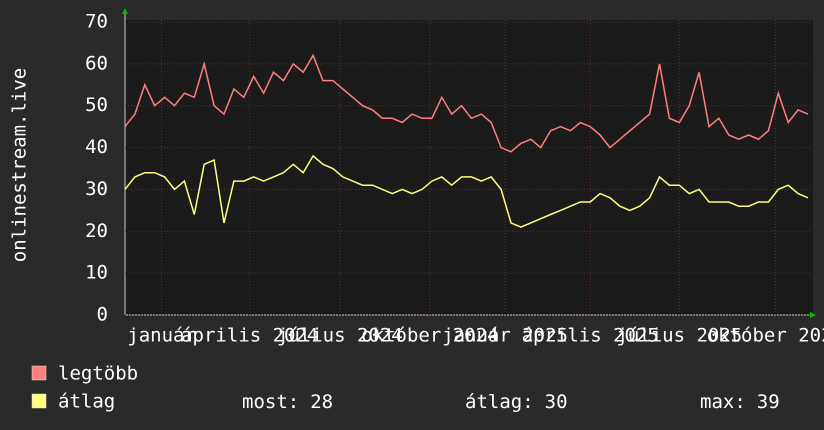 This screenshot has width=824, height=430. Describe the element at coordinates (679, 336) in the screenshot. I see `x-tick-label: július 2025` at that location.